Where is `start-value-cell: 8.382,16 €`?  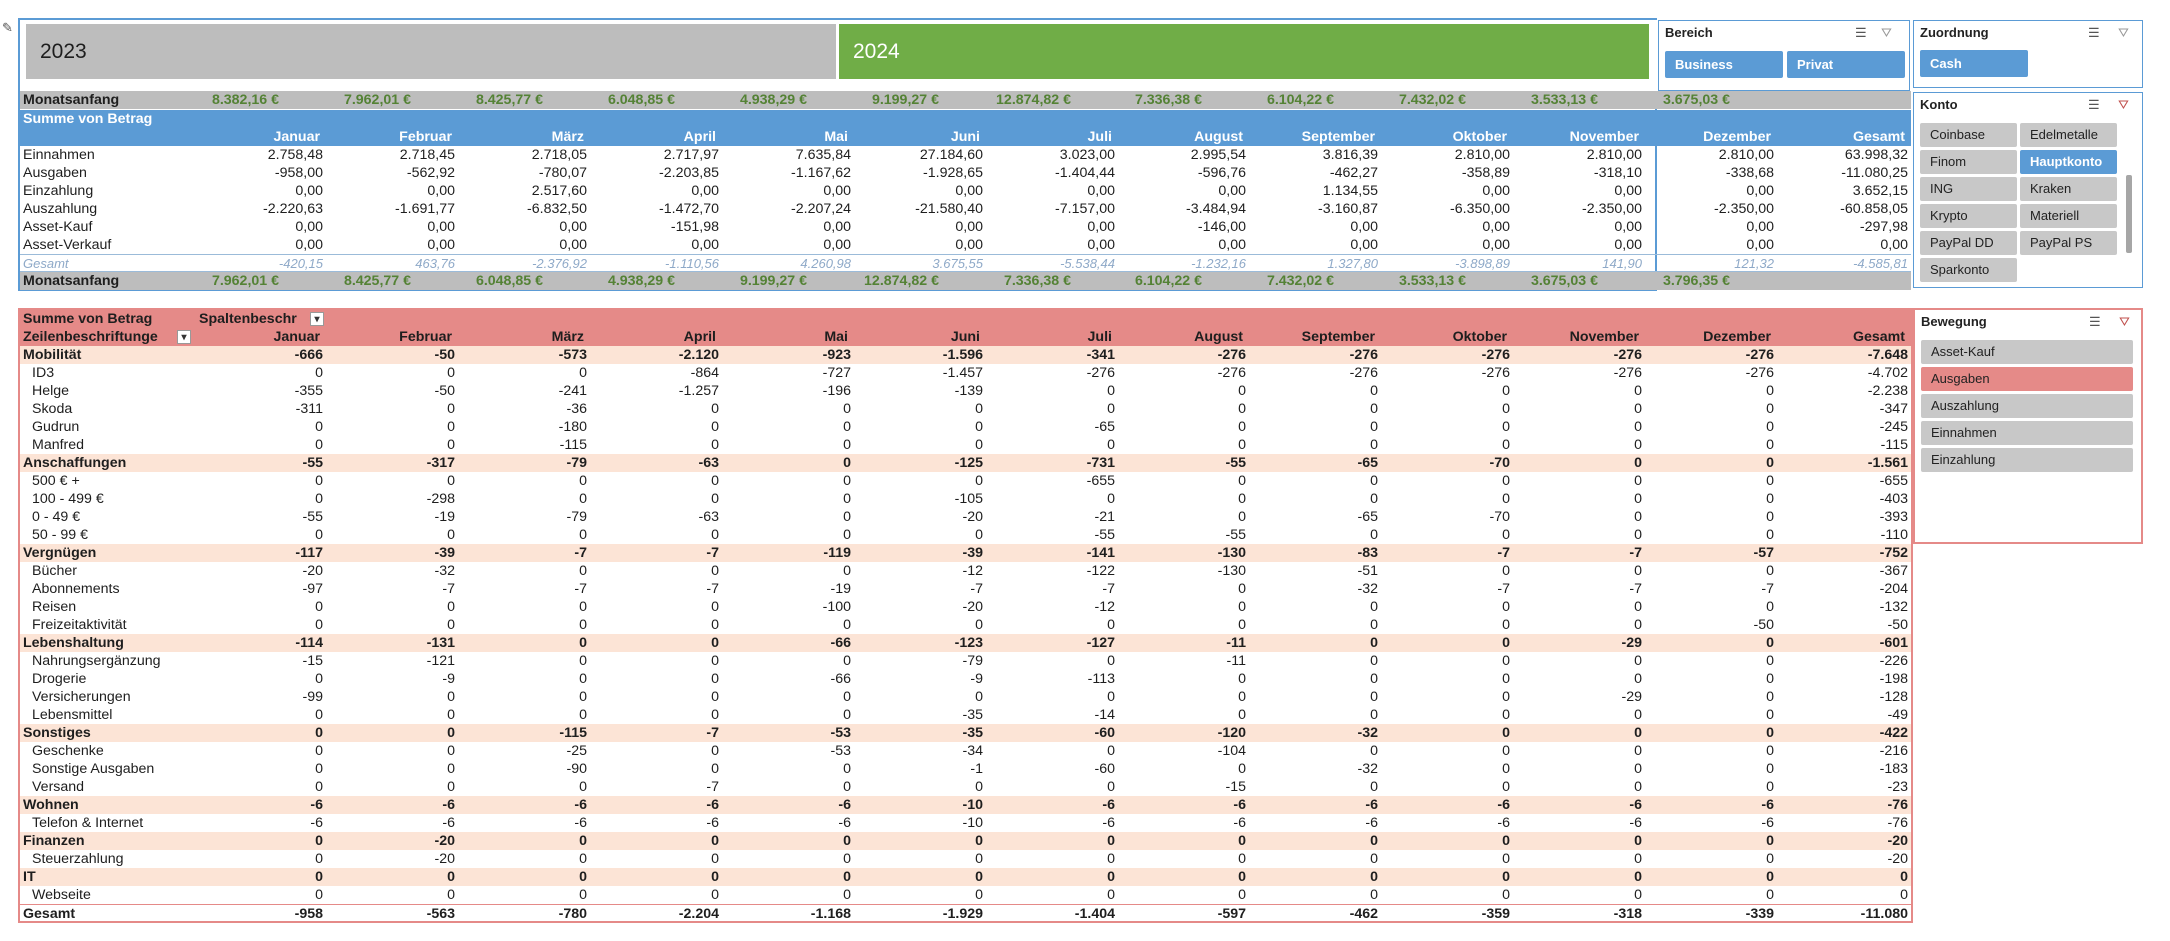 start-value-cell: 8.382,16 € is located at coordinates (245, 100).